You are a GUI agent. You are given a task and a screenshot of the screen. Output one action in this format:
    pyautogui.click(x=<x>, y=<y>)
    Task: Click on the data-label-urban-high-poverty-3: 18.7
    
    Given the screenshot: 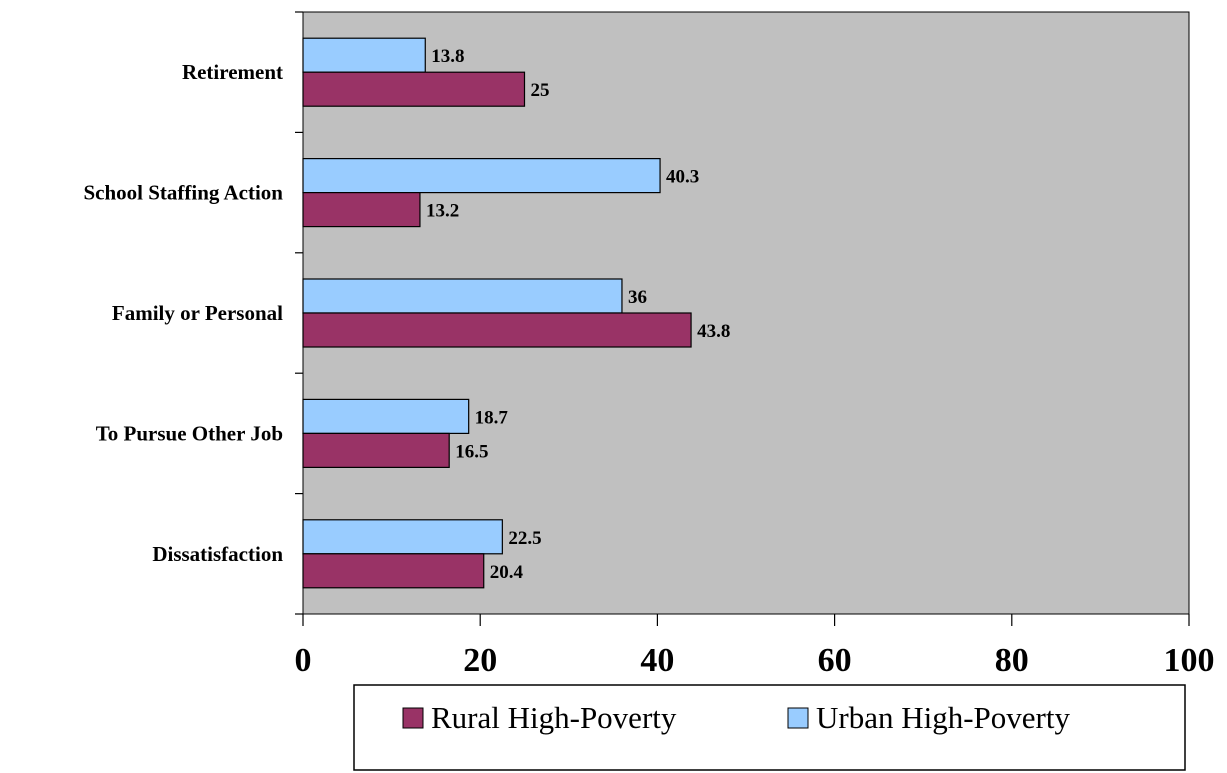 What is the action you would take?
    pyautogui.click(x=492, y=417)
    